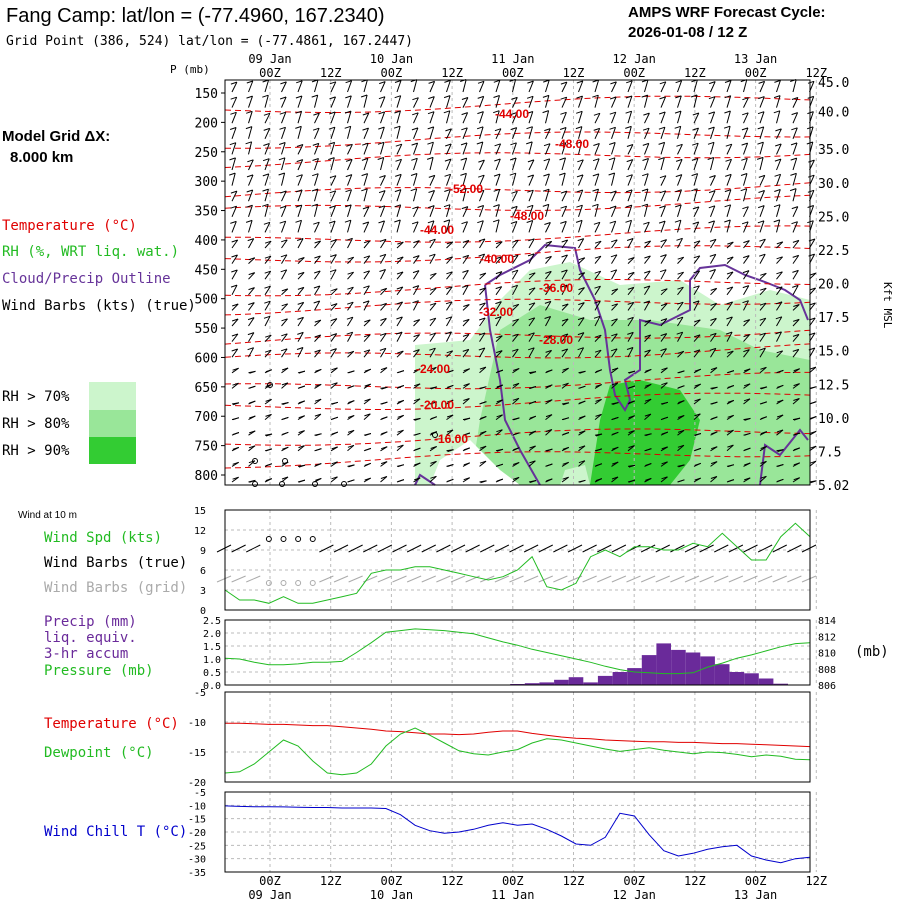 The width and height of the screenshot is (900, 900). What do you see at coordinates (641, 664) in the screenshot?
I see `precip-bars` at bounding box center [641, 664].